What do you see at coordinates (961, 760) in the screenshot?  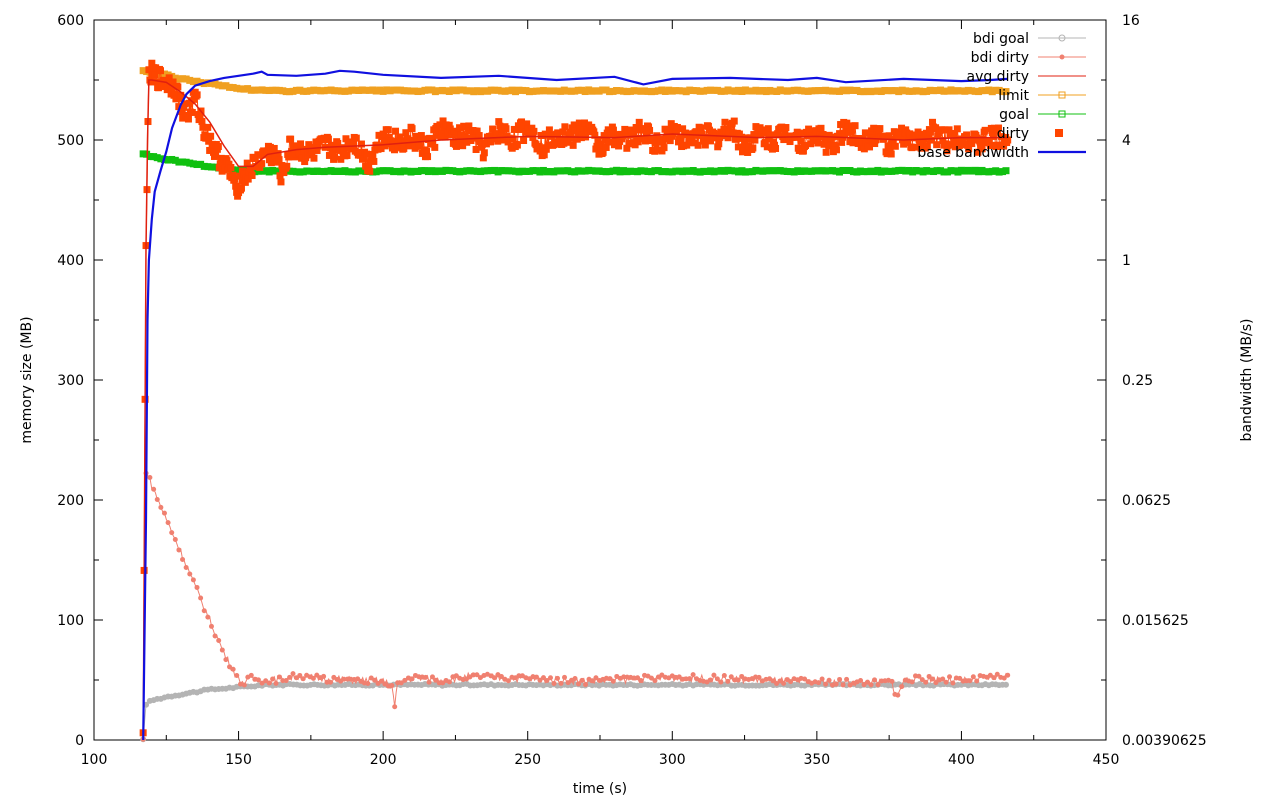 I see `x-tick-label: 400` at bounding box center [961, 760].